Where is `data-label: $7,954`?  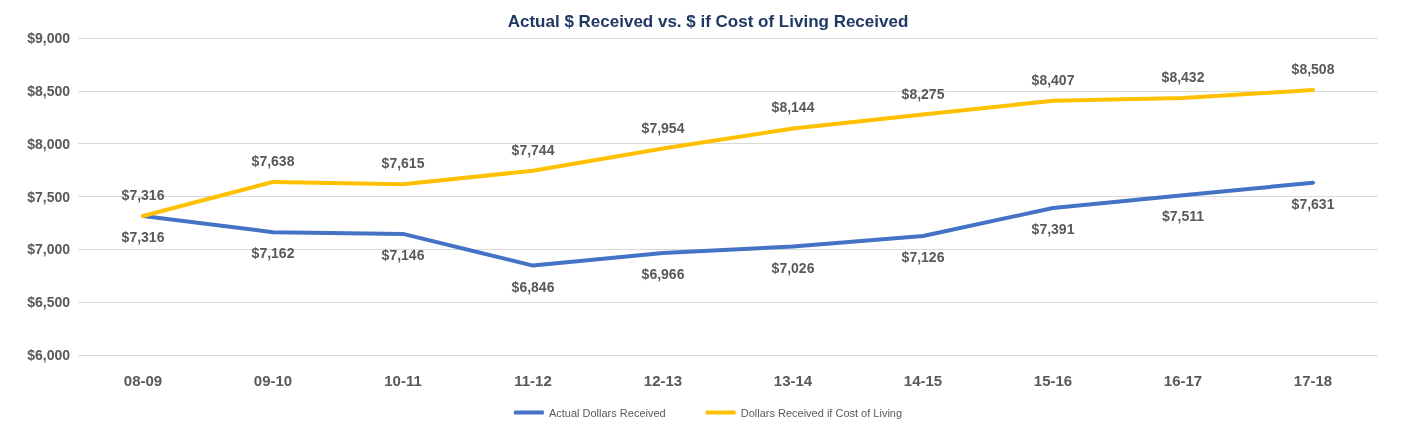 data-label: $7,954 is located at coordinates (663, 127).